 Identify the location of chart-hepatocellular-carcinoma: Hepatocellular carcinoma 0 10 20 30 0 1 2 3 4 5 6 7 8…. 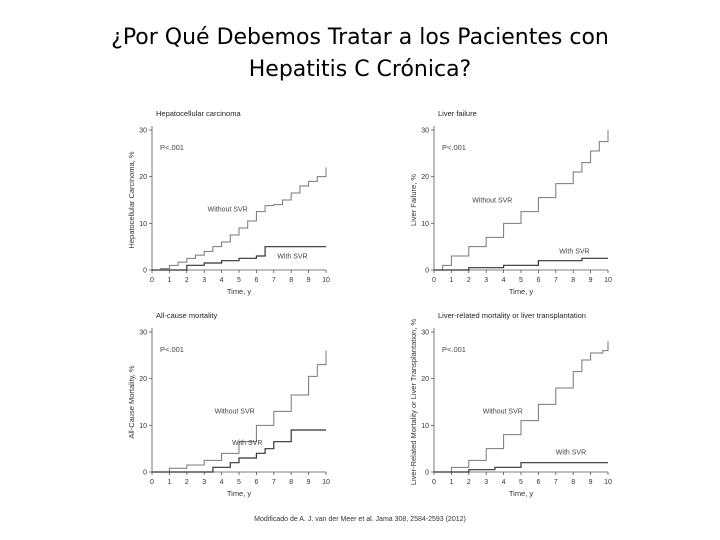
(234, 204).